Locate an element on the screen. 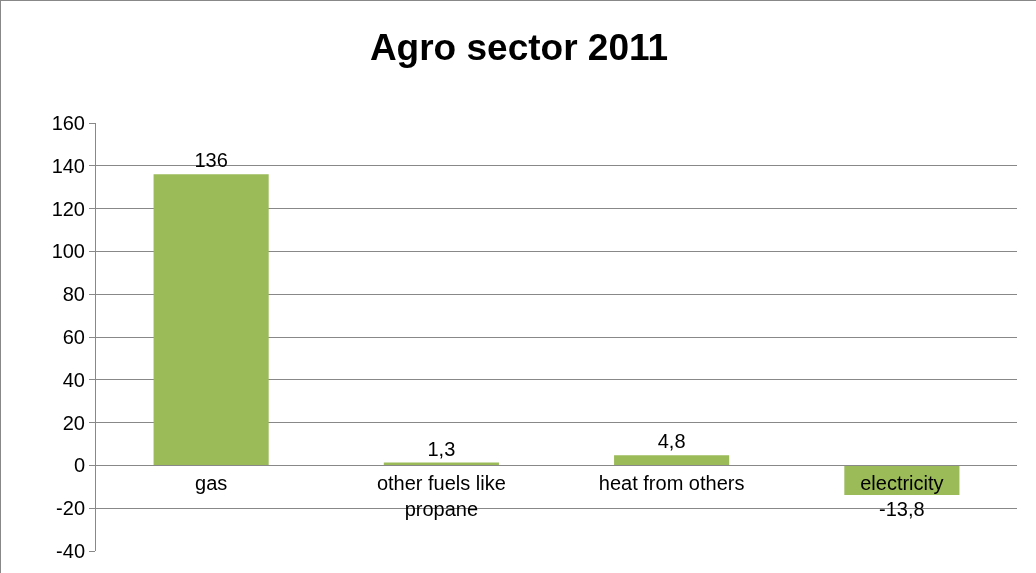 Image resolution: width=1036 pixels, height=573 pixels. y-tick-label: -40 is located at coordinates (70, 551).